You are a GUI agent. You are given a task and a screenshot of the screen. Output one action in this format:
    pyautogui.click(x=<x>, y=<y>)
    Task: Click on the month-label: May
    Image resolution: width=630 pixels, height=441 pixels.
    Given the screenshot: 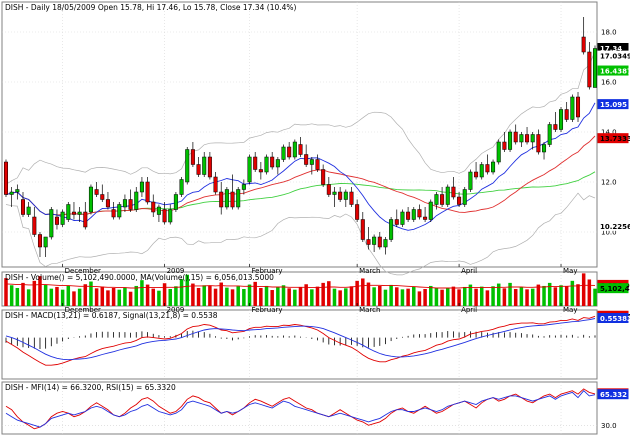 What is the action you would take?
    pyautogui.click(x=570, y=271)
    